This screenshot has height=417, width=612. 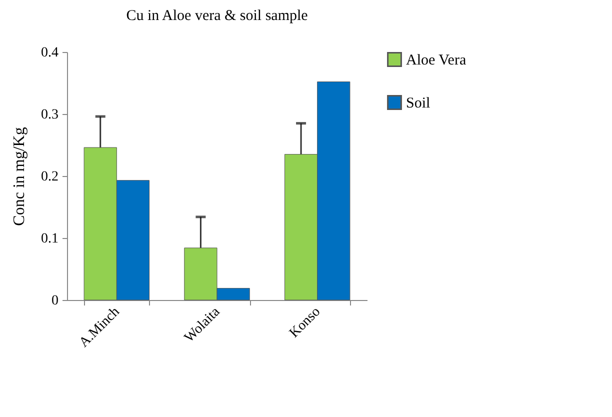 I want to click on chart-title: Cu in Aloe vera & soil sample, so click(x=217, y=16).